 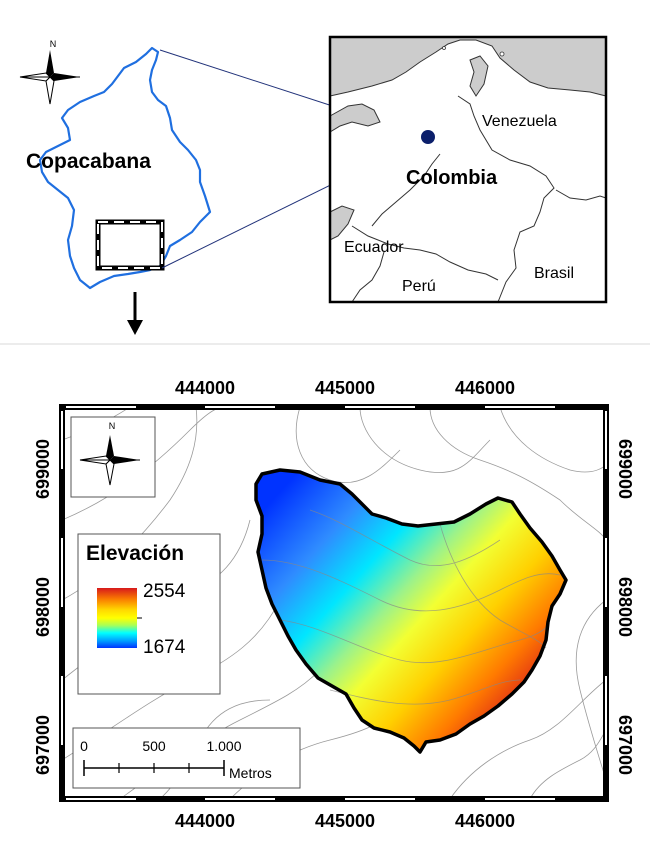 I want to click on y-tick-left-1: 699000, so click(x=43, y=469).